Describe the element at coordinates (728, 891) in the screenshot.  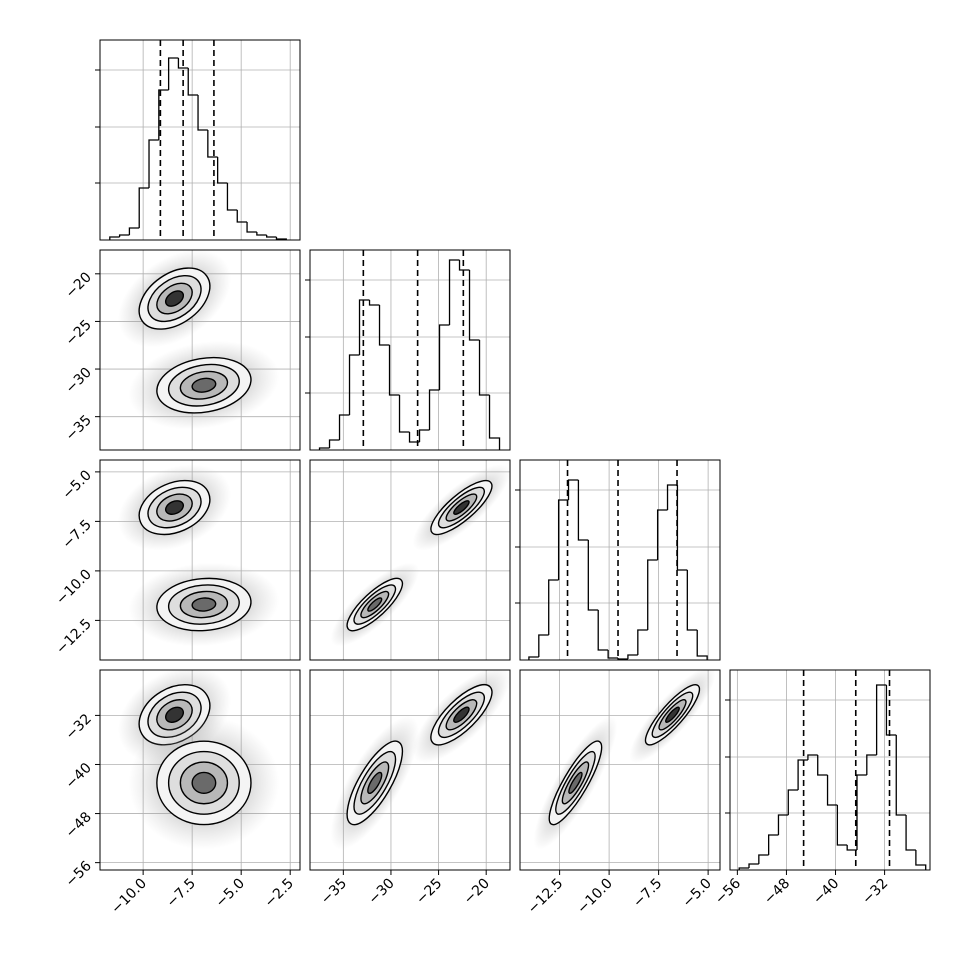
I see `x-tick-label: −56` at that location.